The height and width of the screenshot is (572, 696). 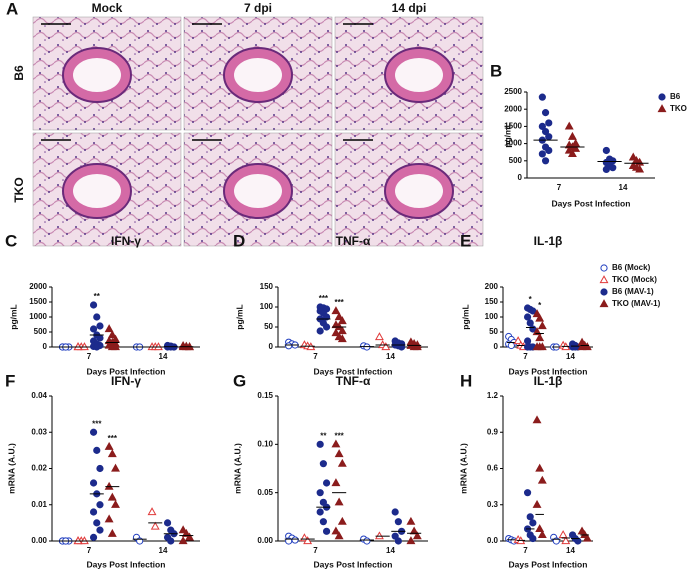 I want to click on chart-title: IL-1β, so click(x=548, y=241).